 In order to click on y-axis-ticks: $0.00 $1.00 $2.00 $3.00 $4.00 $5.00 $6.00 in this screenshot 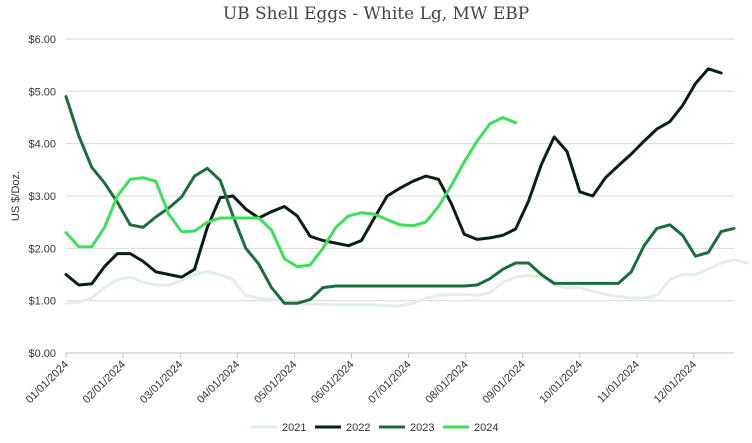, I will do `click(42, 197)`.